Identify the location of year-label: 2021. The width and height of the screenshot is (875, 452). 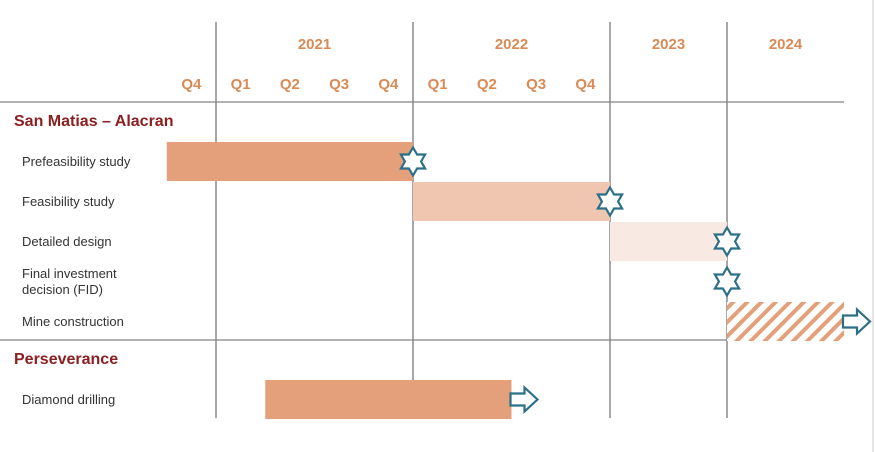
(314, 44).